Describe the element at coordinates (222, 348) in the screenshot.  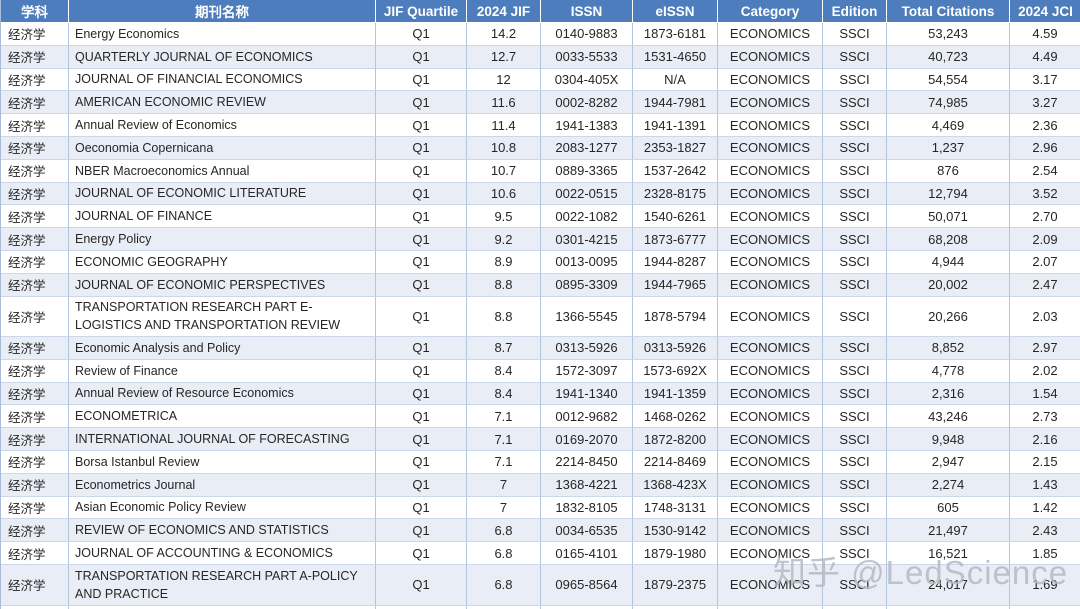
I see `cell-journal-name: Economic Analysis and Policy` at that location.